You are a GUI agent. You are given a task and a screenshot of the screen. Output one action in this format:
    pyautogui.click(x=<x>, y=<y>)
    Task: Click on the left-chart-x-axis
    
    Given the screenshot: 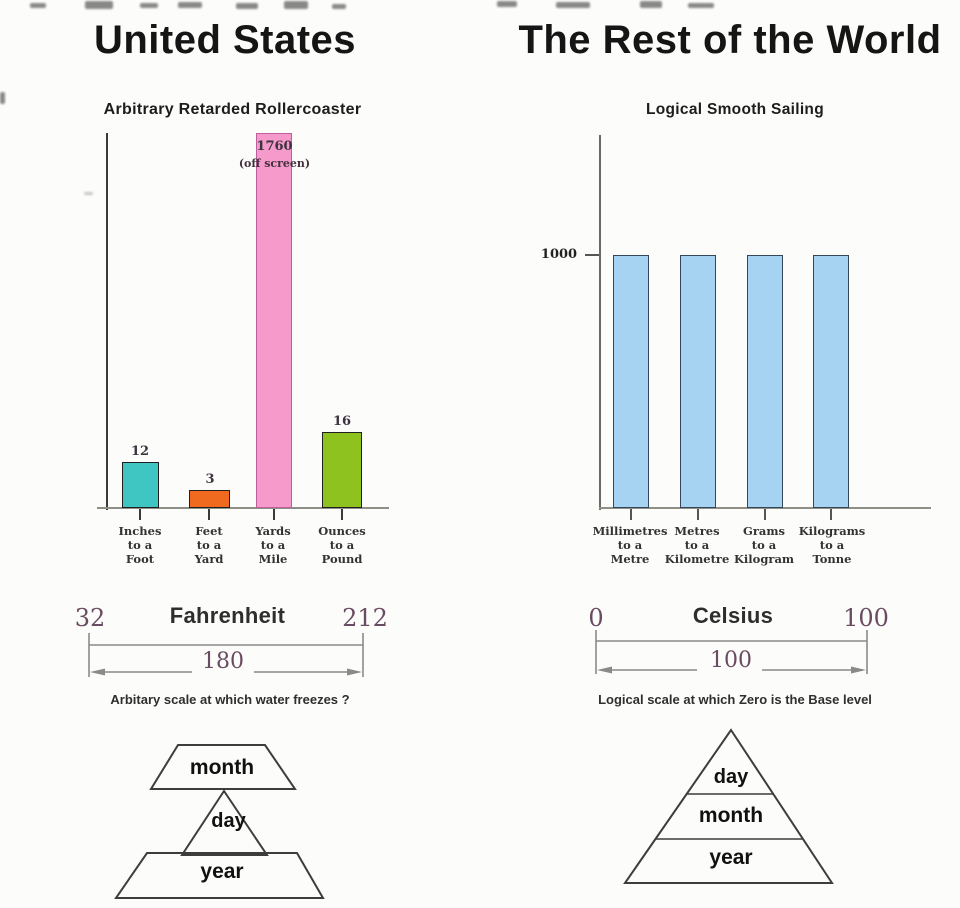 What is the action you would take?
    pyautogui.click(x=243, y=508)
    